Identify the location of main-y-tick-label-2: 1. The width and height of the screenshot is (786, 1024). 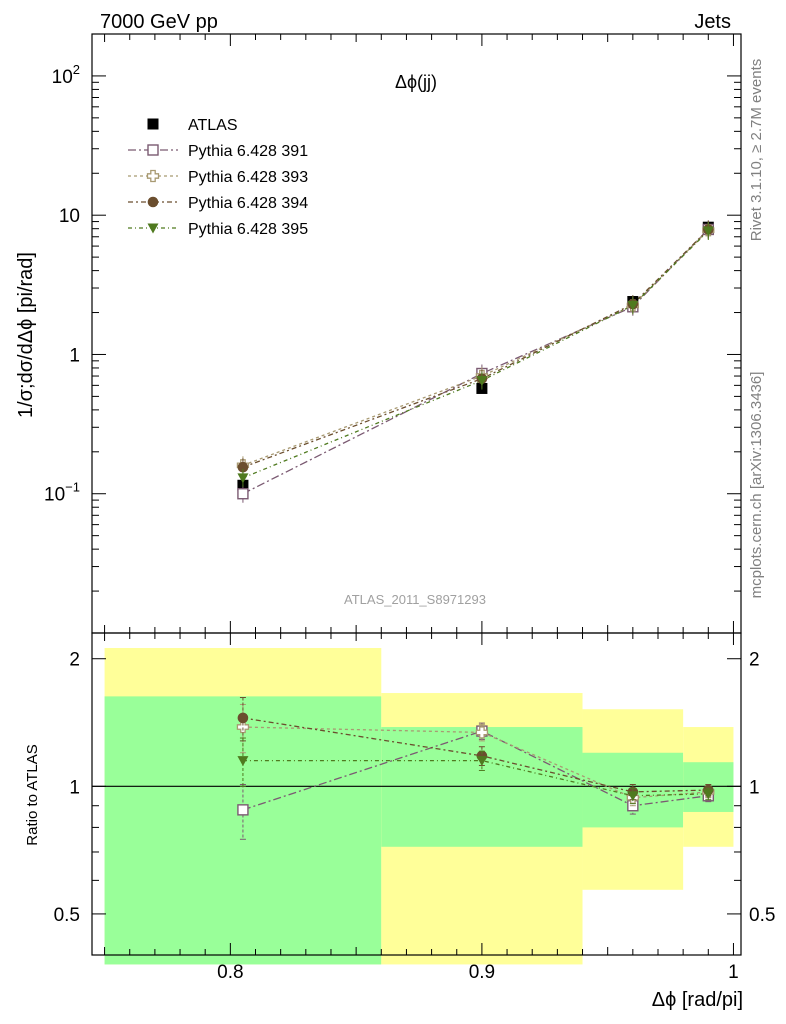
(74, 355).